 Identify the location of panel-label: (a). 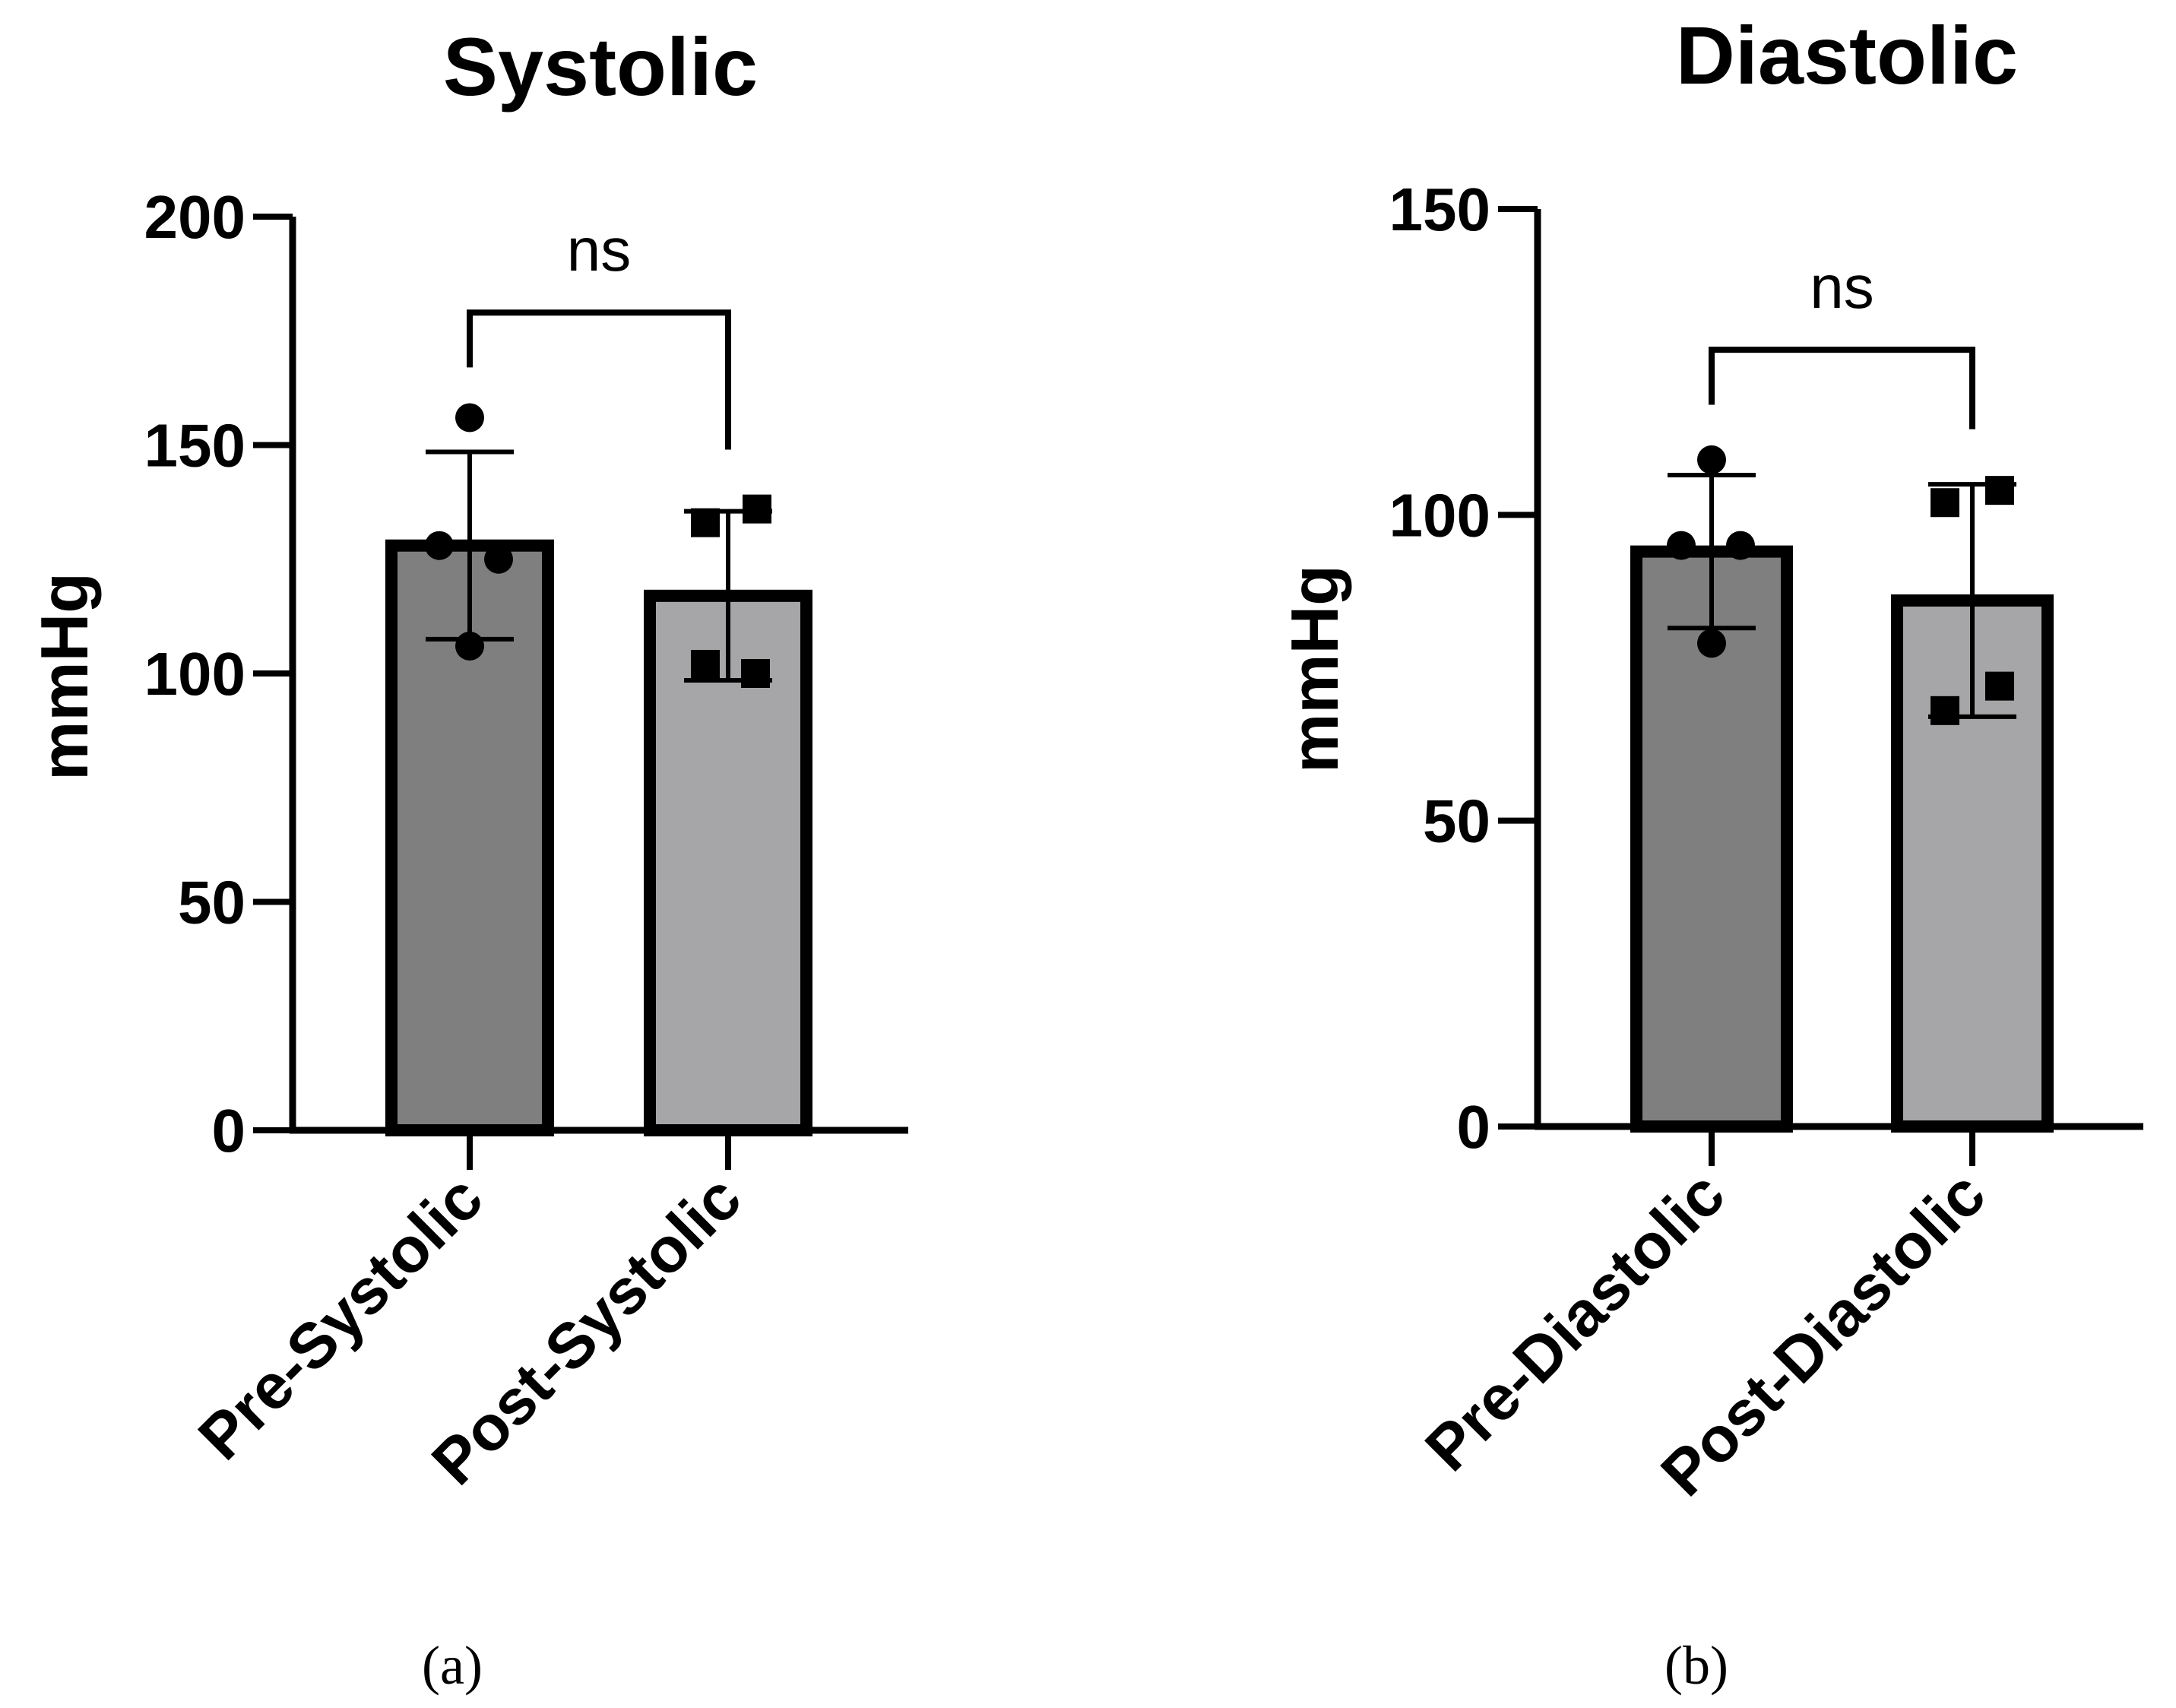
(452, 1665).